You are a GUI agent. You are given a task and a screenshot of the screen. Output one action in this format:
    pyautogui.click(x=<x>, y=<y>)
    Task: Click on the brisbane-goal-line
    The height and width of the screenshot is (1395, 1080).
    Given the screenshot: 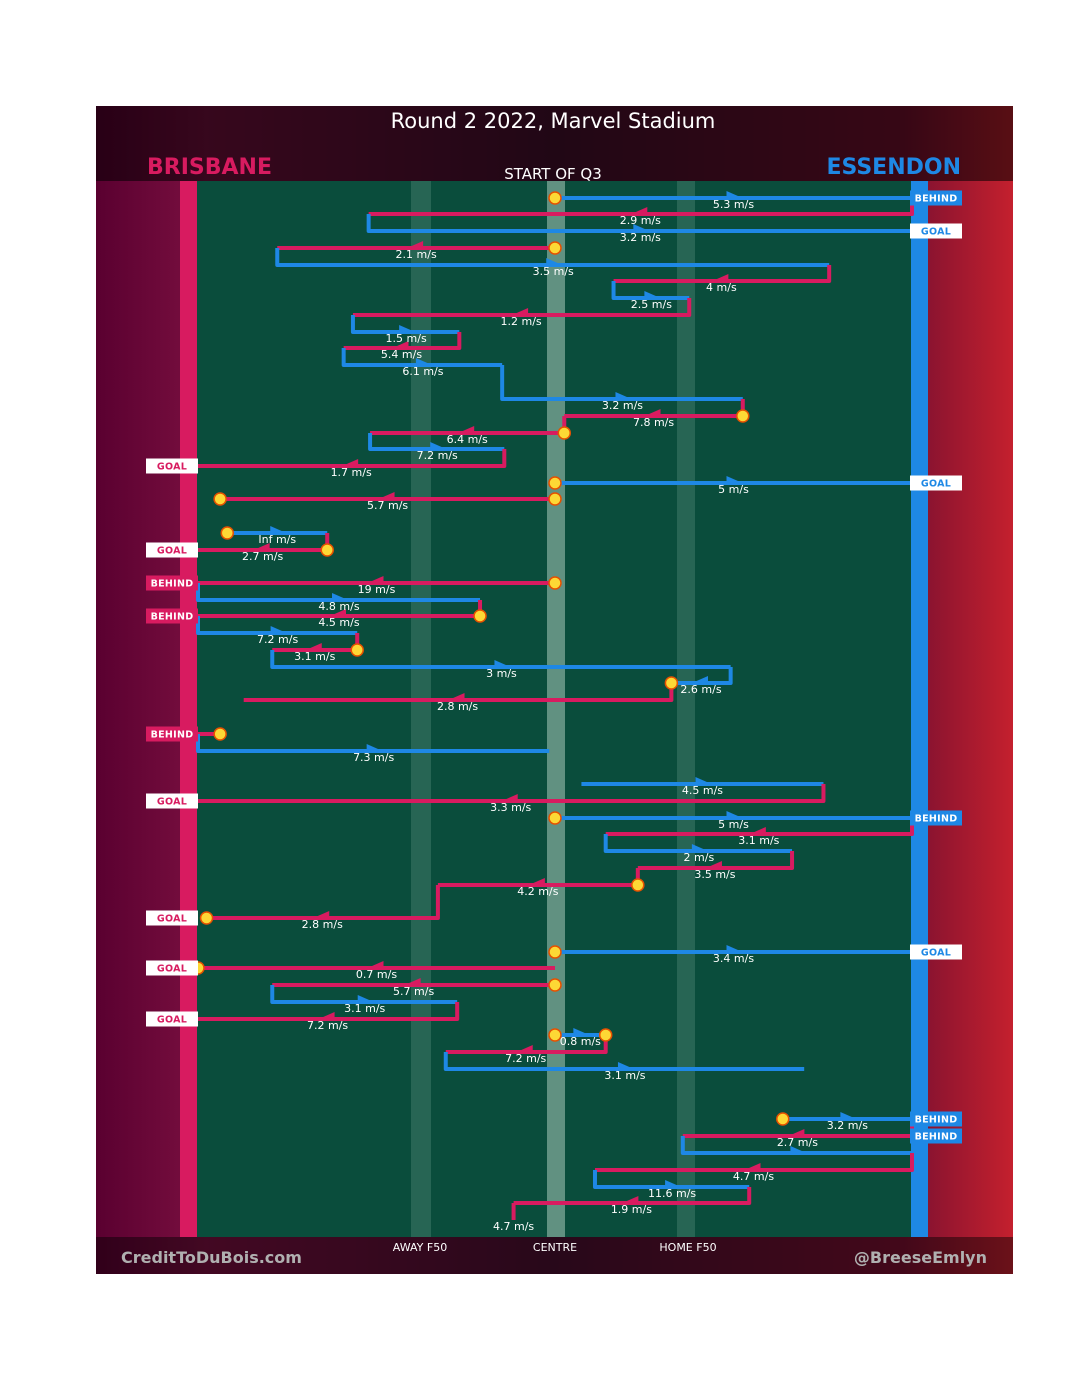 What is the action you would take?
    pyautogui.click(x=188, y=709)
    